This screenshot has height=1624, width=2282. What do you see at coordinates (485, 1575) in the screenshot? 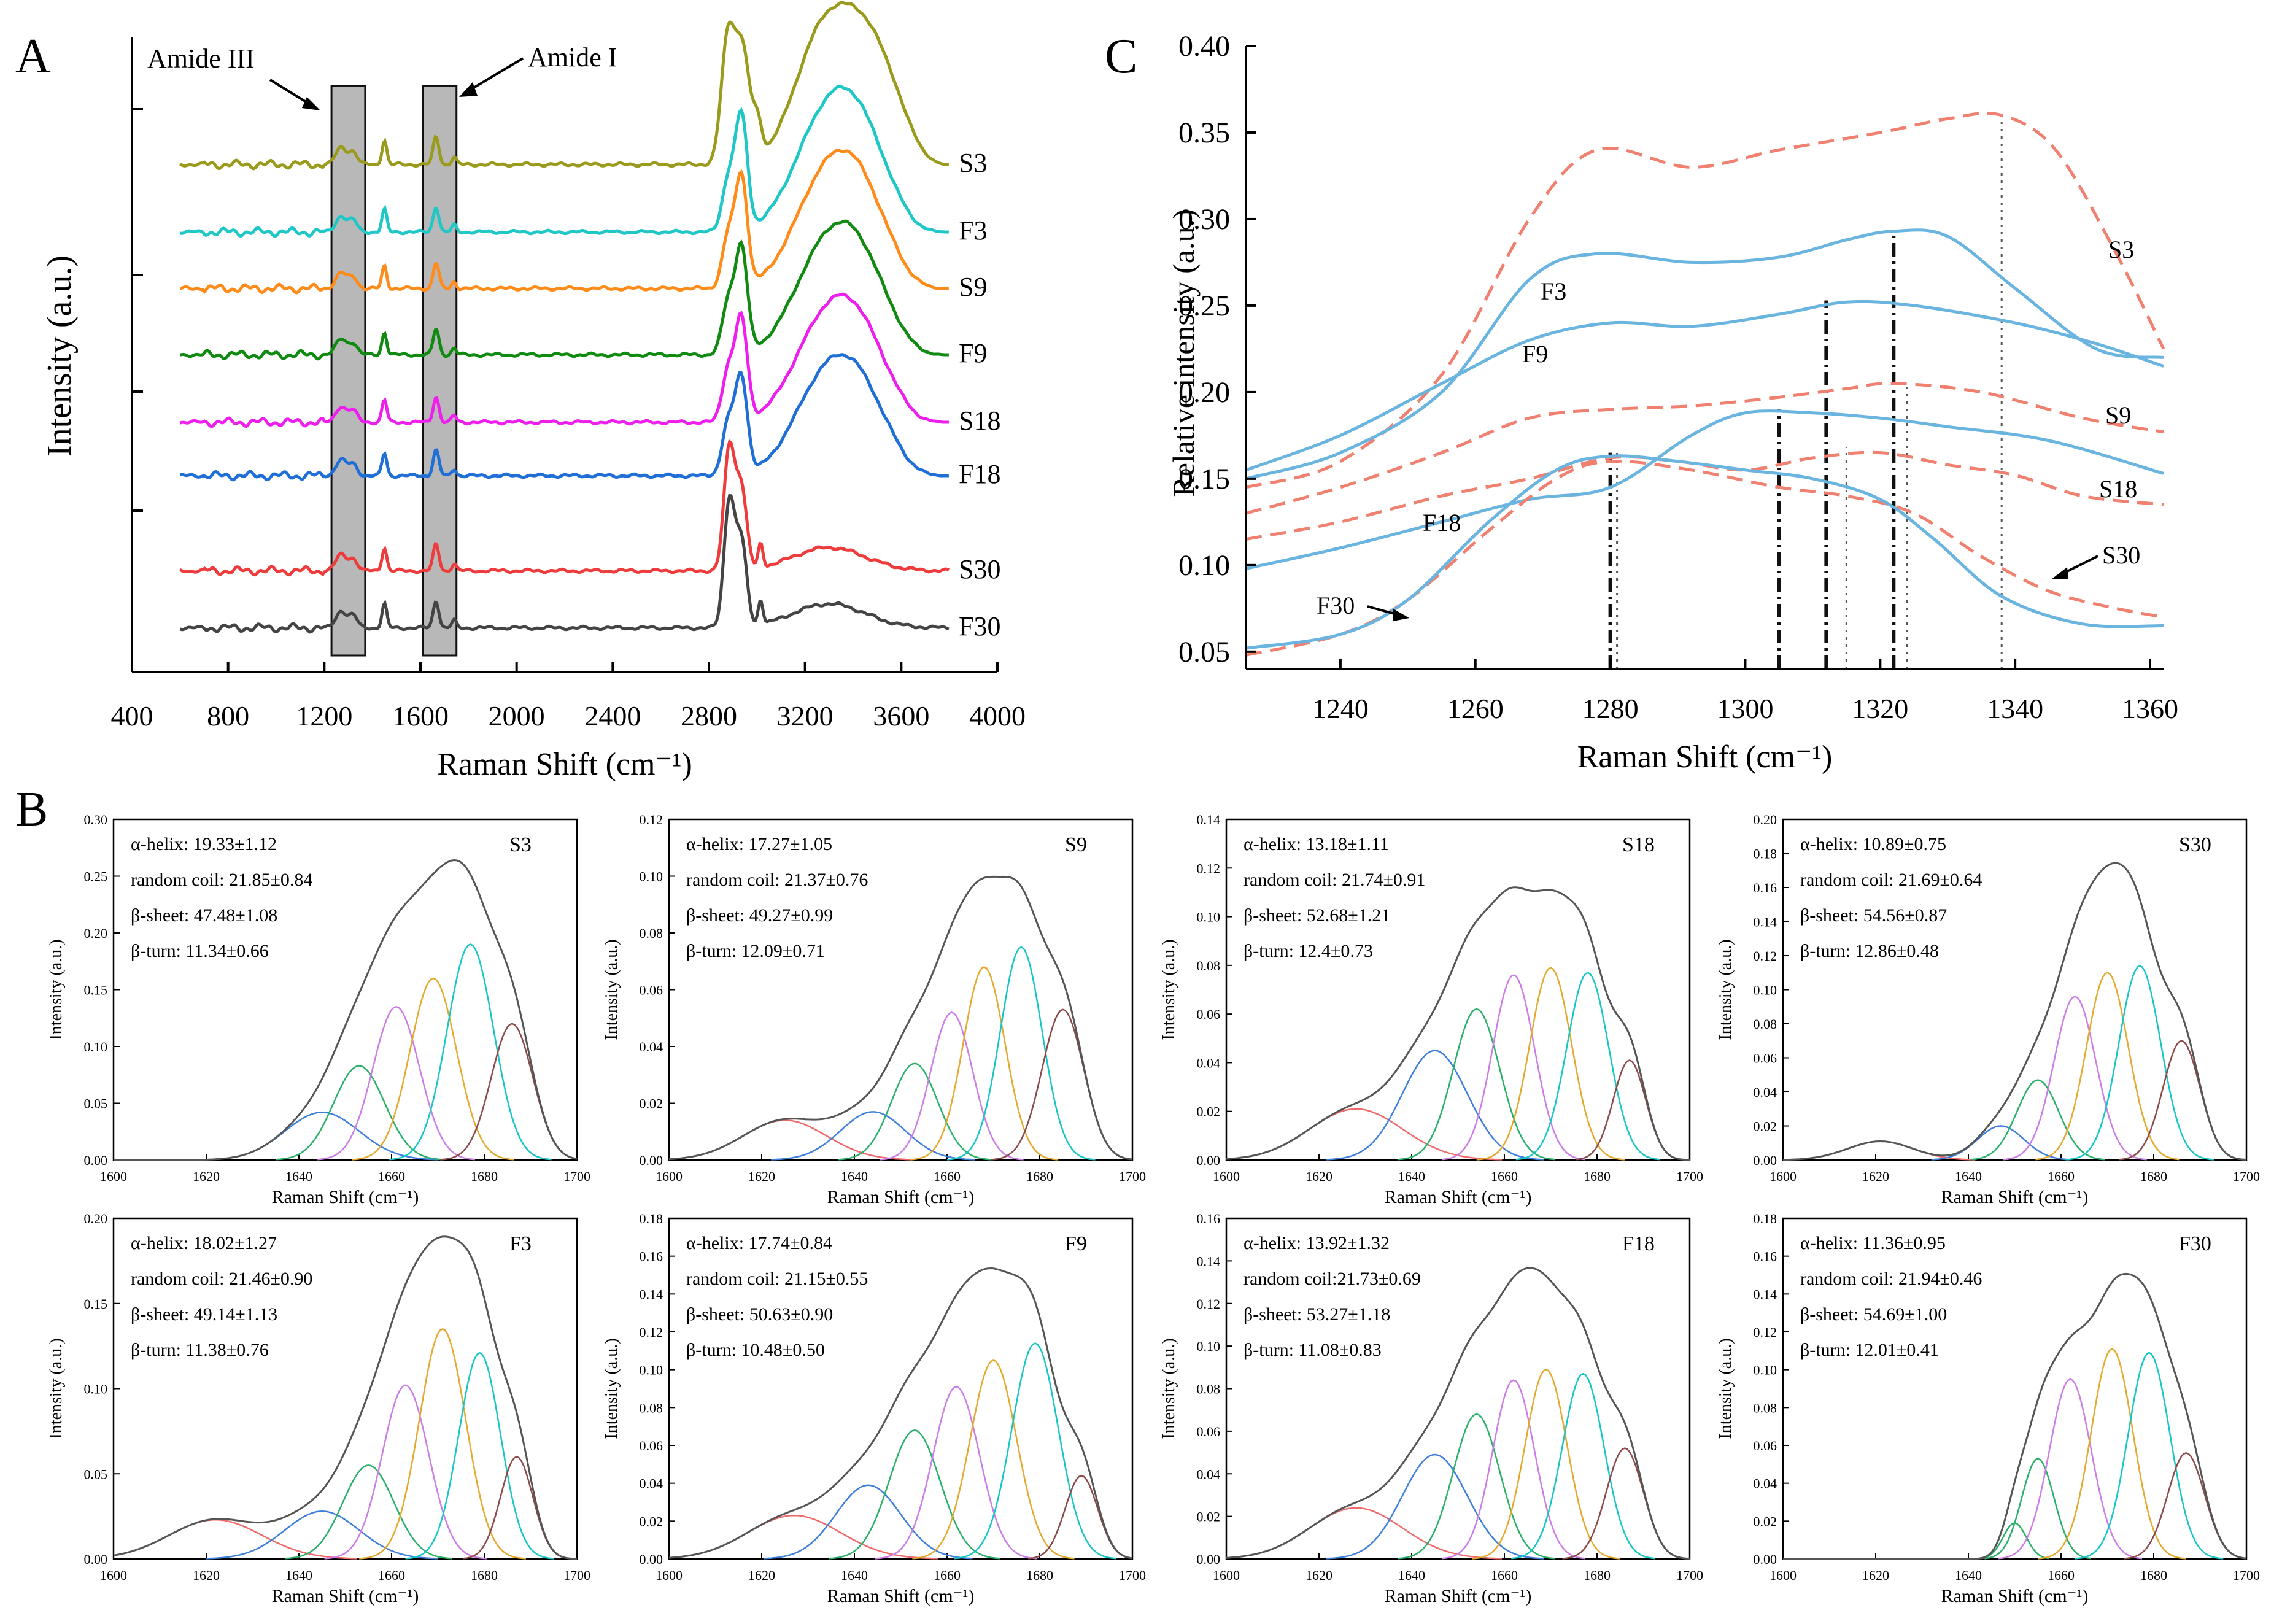
I see `x-tick-label-F3-4: 1680` at bounding box center [485, 1575].